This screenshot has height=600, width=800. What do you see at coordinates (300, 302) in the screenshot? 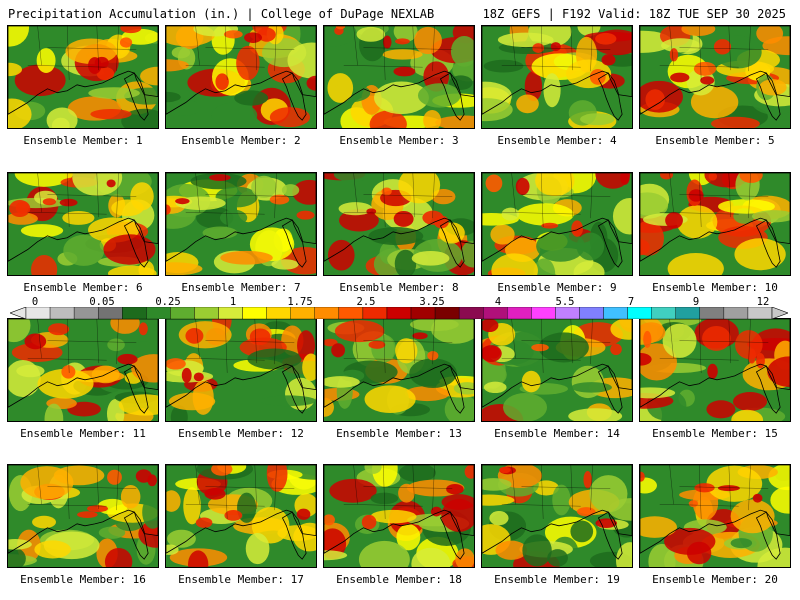
I see `colorbar-tick-label: 1.75` at bounding box center [300, 302].